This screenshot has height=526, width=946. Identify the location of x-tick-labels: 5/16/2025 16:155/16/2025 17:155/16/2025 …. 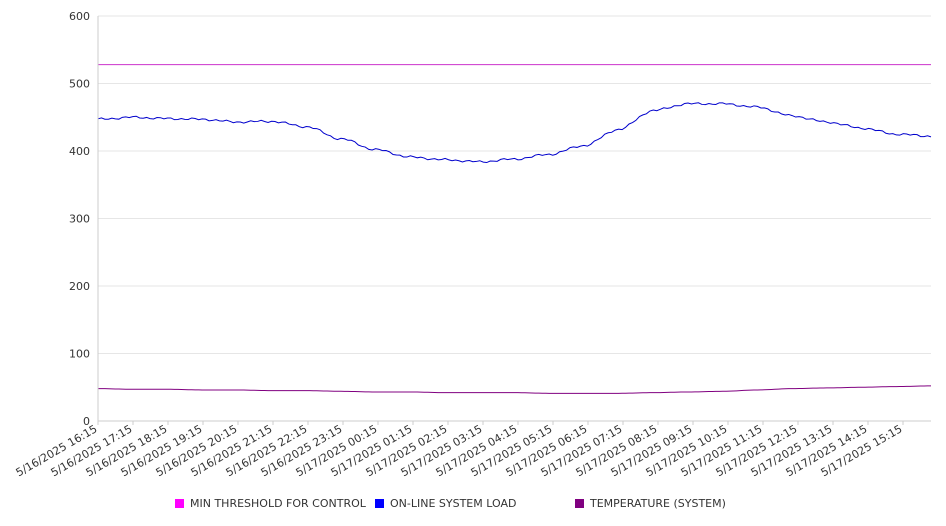
(459, 450).